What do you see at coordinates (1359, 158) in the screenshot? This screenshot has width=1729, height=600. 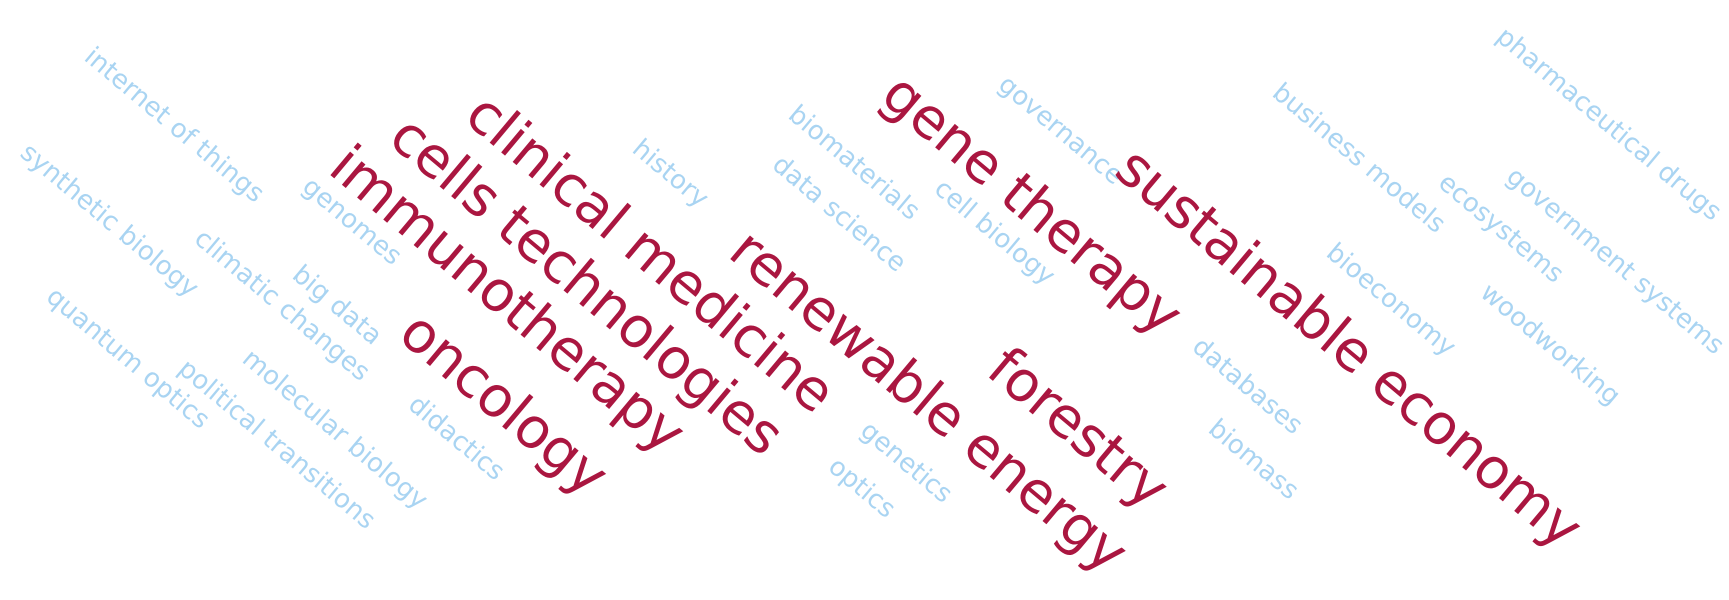 I see `keyword-business-models: business models` at bounding box center [1359, 158].